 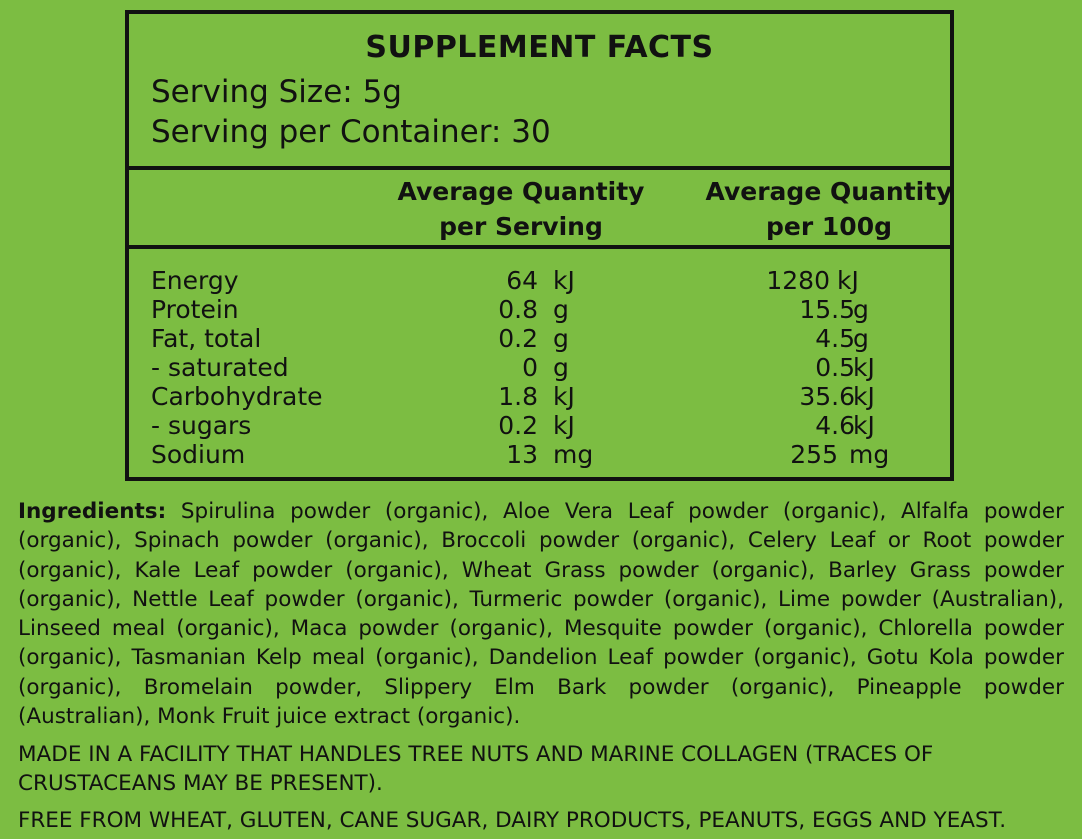 What do you see at coordinates (539, 425) in the screenshot?
I see `nutrient-row: - sugars 0.2 kJ 4.6 kJ` at bounding box center [539, 425].